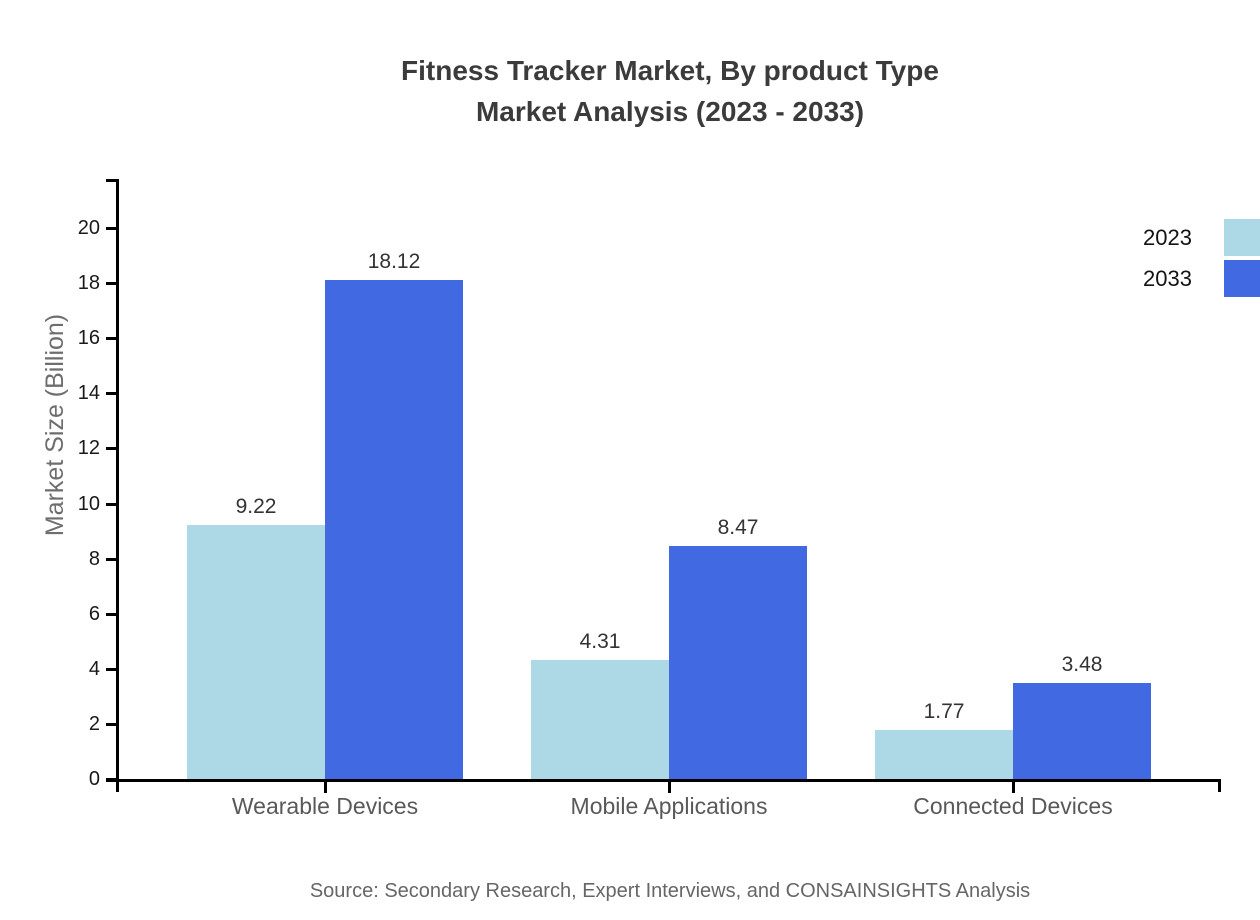 The width and height of the screenshot is (1260, 920). What do you see at coordinates (1242, 237) in the screenshot?
I see `legend-swatch-2023` at bounding box center [1242, 237].